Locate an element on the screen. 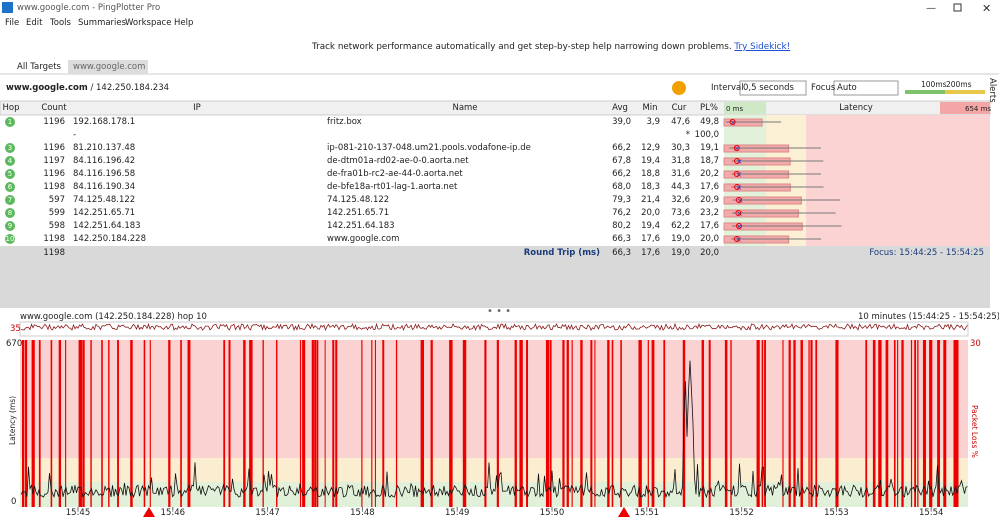 The width and height of the screenshot is (999, 523). ip: 84.116.196.42 is located at coordinates (104, 161).